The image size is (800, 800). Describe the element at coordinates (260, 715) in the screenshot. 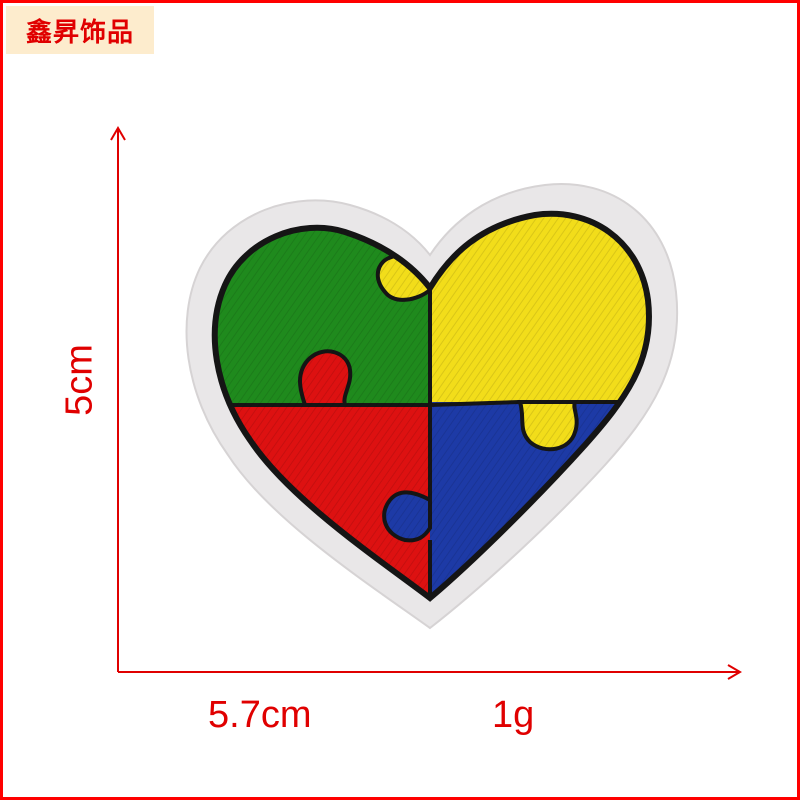

I see `width-label: 5.7cm` at that location.